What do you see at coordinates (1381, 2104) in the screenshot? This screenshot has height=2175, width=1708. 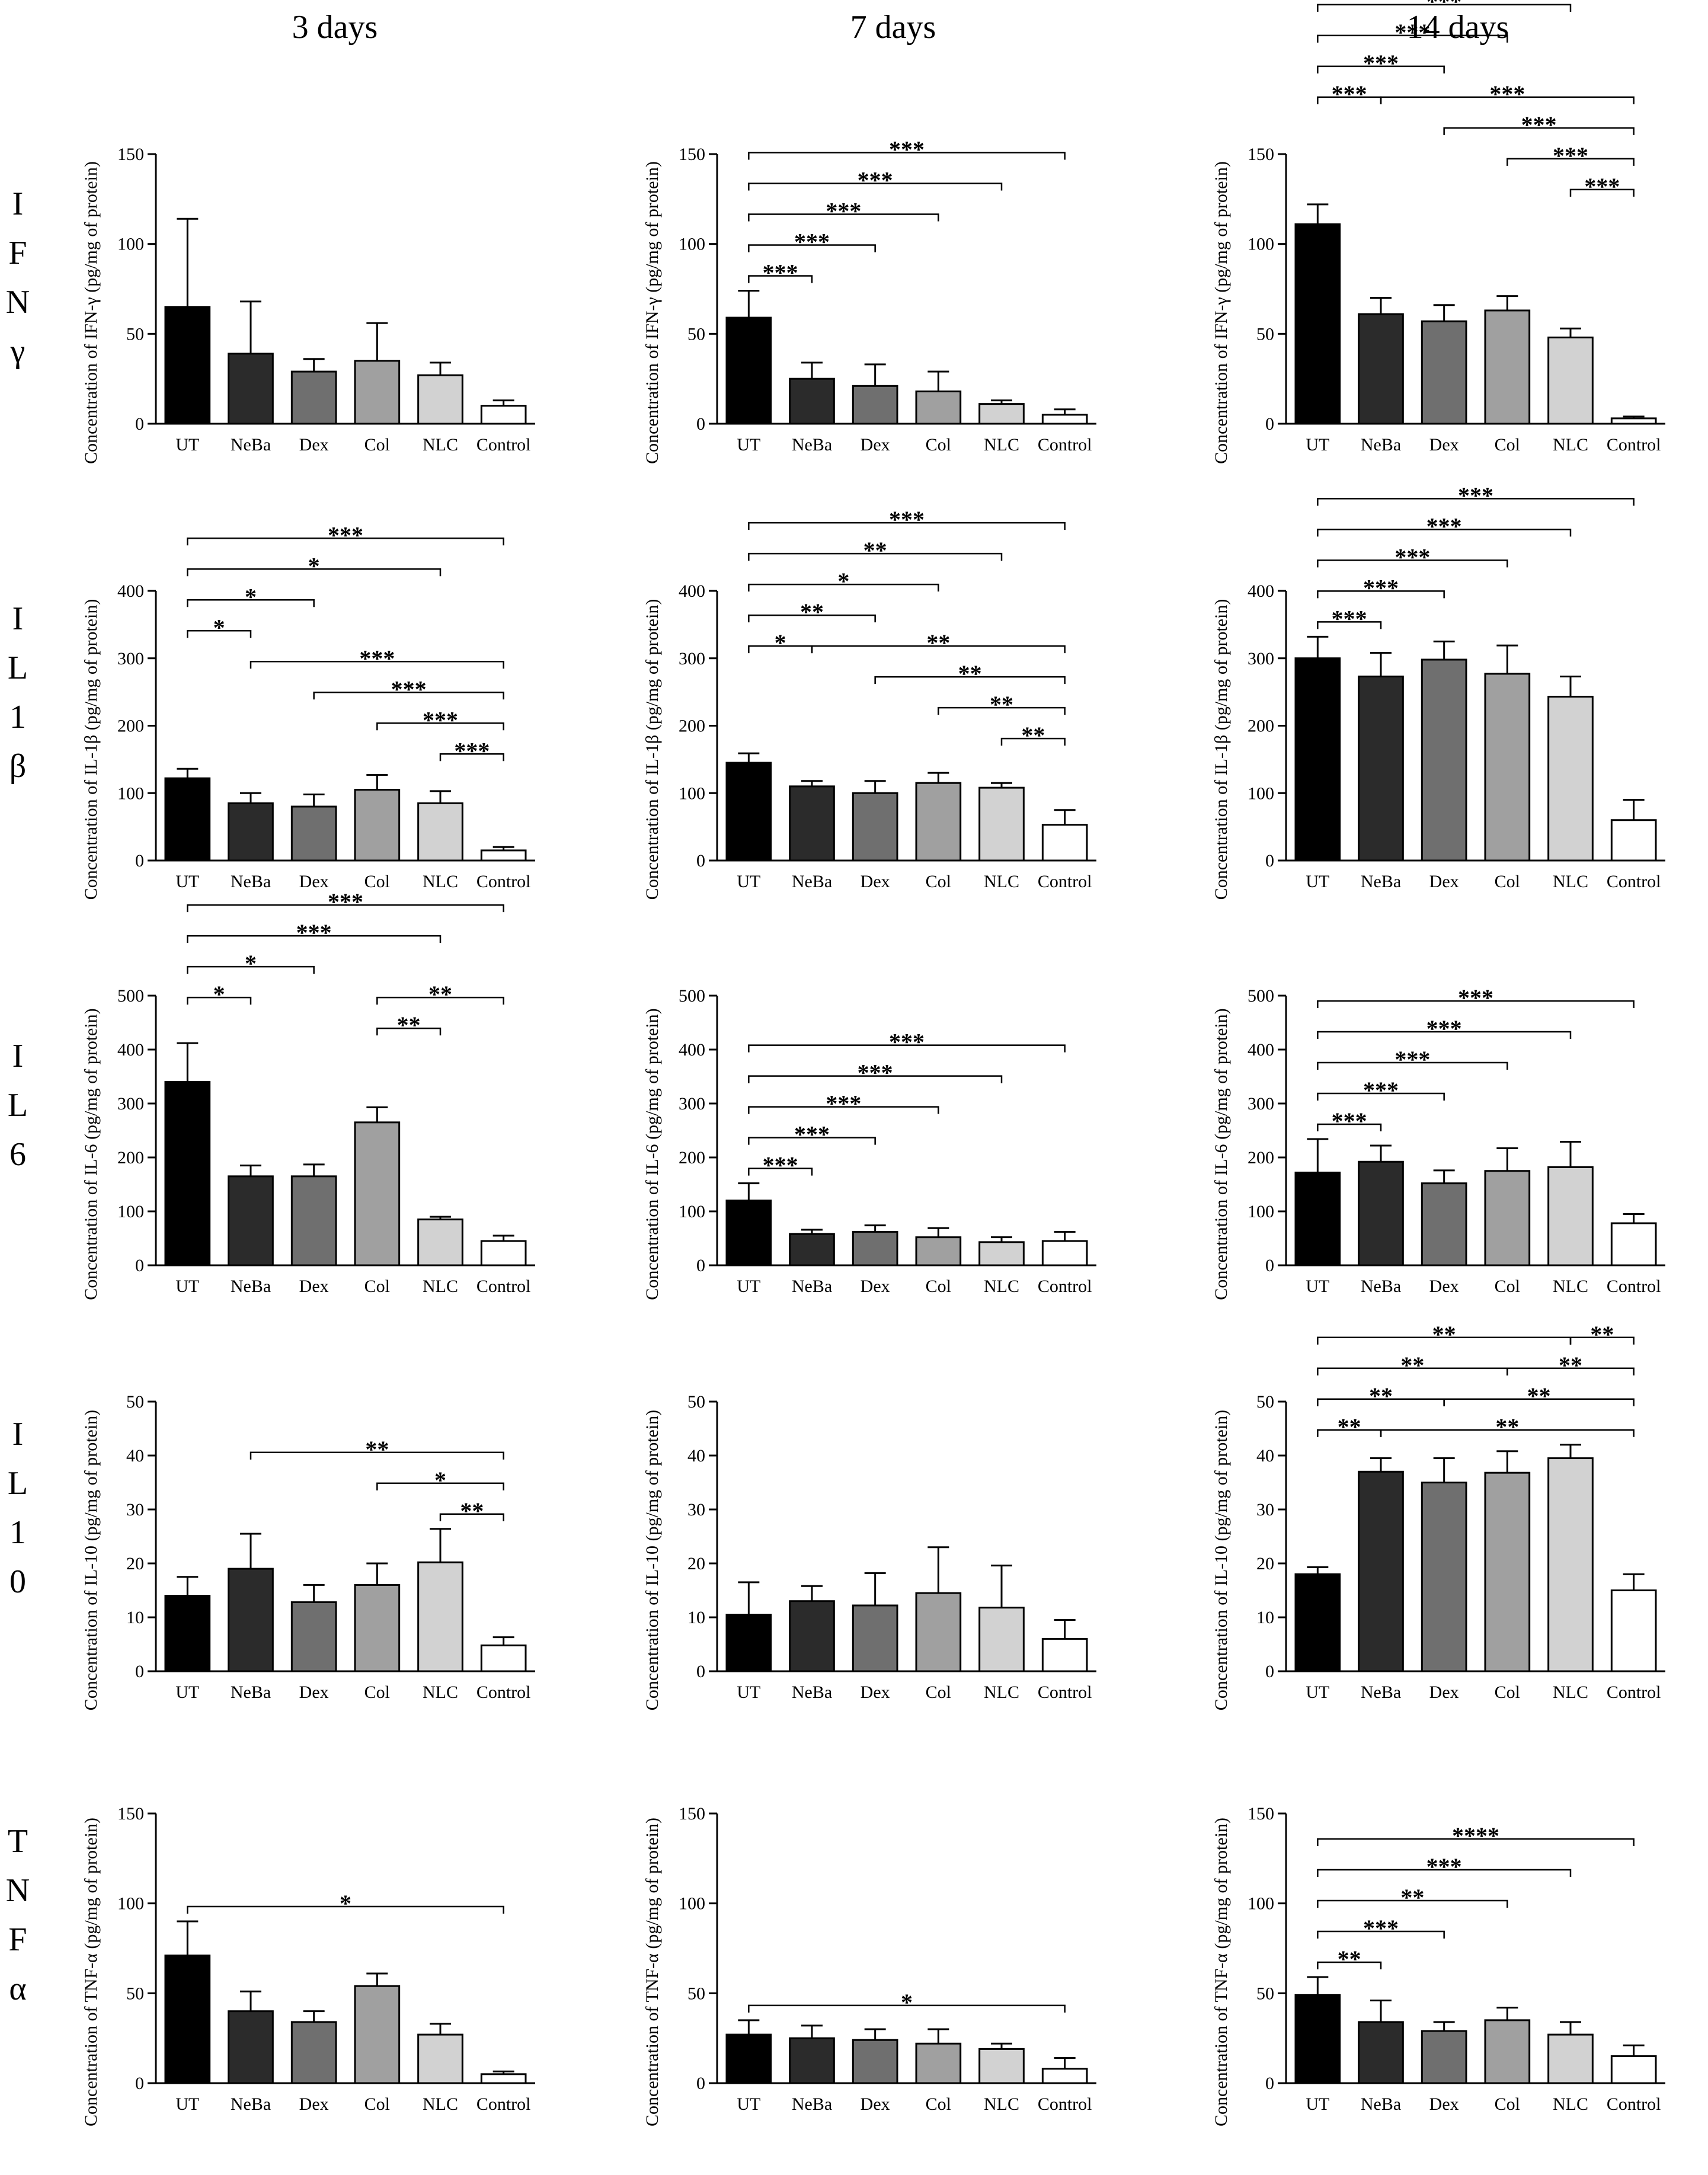 I see `x-category-label: NeBa` at bounding box center [1381, 2104].